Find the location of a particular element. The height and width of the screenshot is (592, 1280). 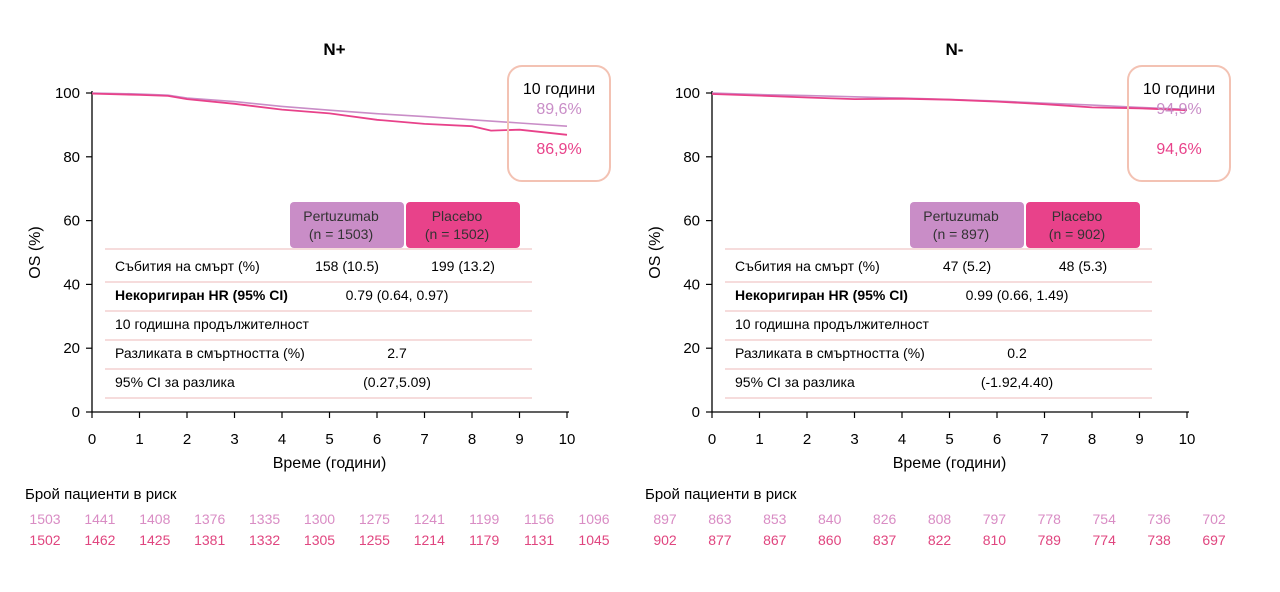

table-cell-merged: 0.79 (0.64, 0.97) is located at coordinates (397, 295).